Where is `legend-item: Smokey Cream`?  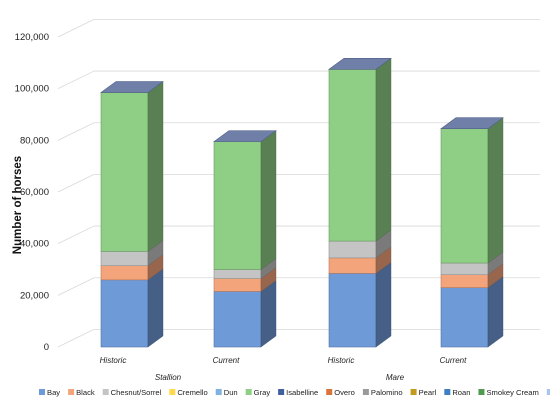 legend-item: Smokey Cream is located at coordinates (508, 392).